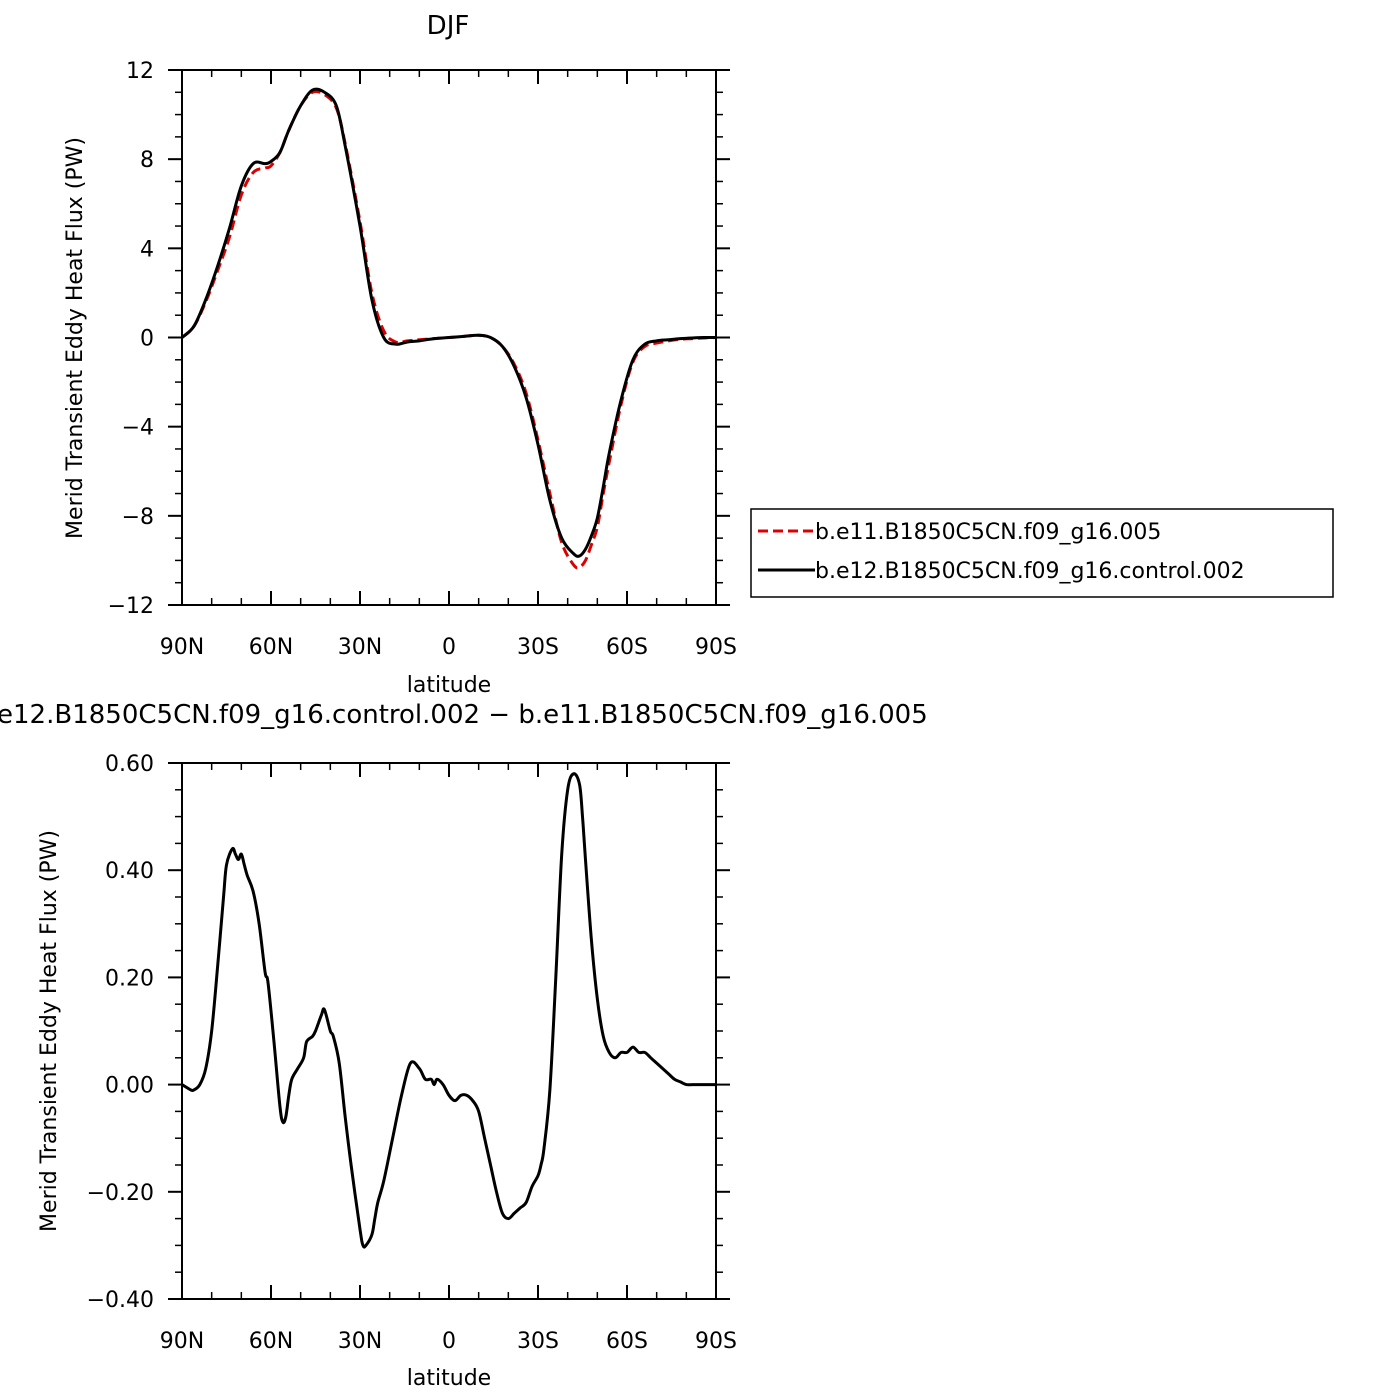  Describe the element at coordinates (147, 339) in the screenshot. I see `top-y-tick-label: 0` at that location.